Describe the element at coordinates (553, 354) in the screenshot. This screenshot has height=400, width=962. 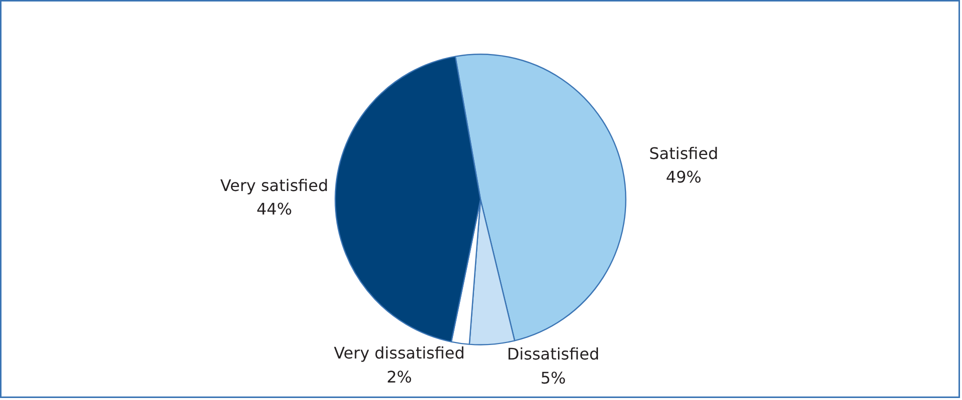
I see `slice-label: Dissatisfied` at that location.